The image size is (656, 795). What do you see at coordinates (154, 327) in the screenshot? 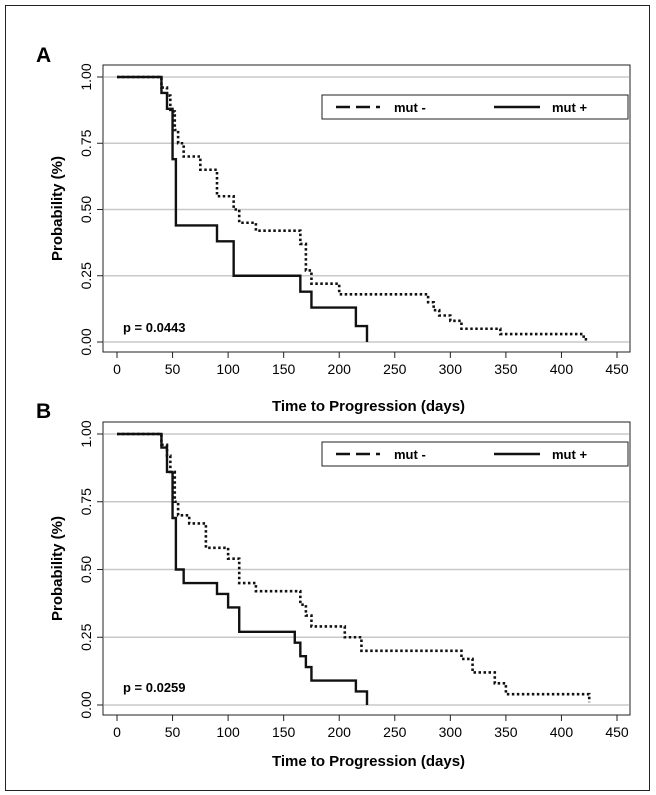
I see `p-value-annotation: p = 0.0443` at bounding box center [154, 327].